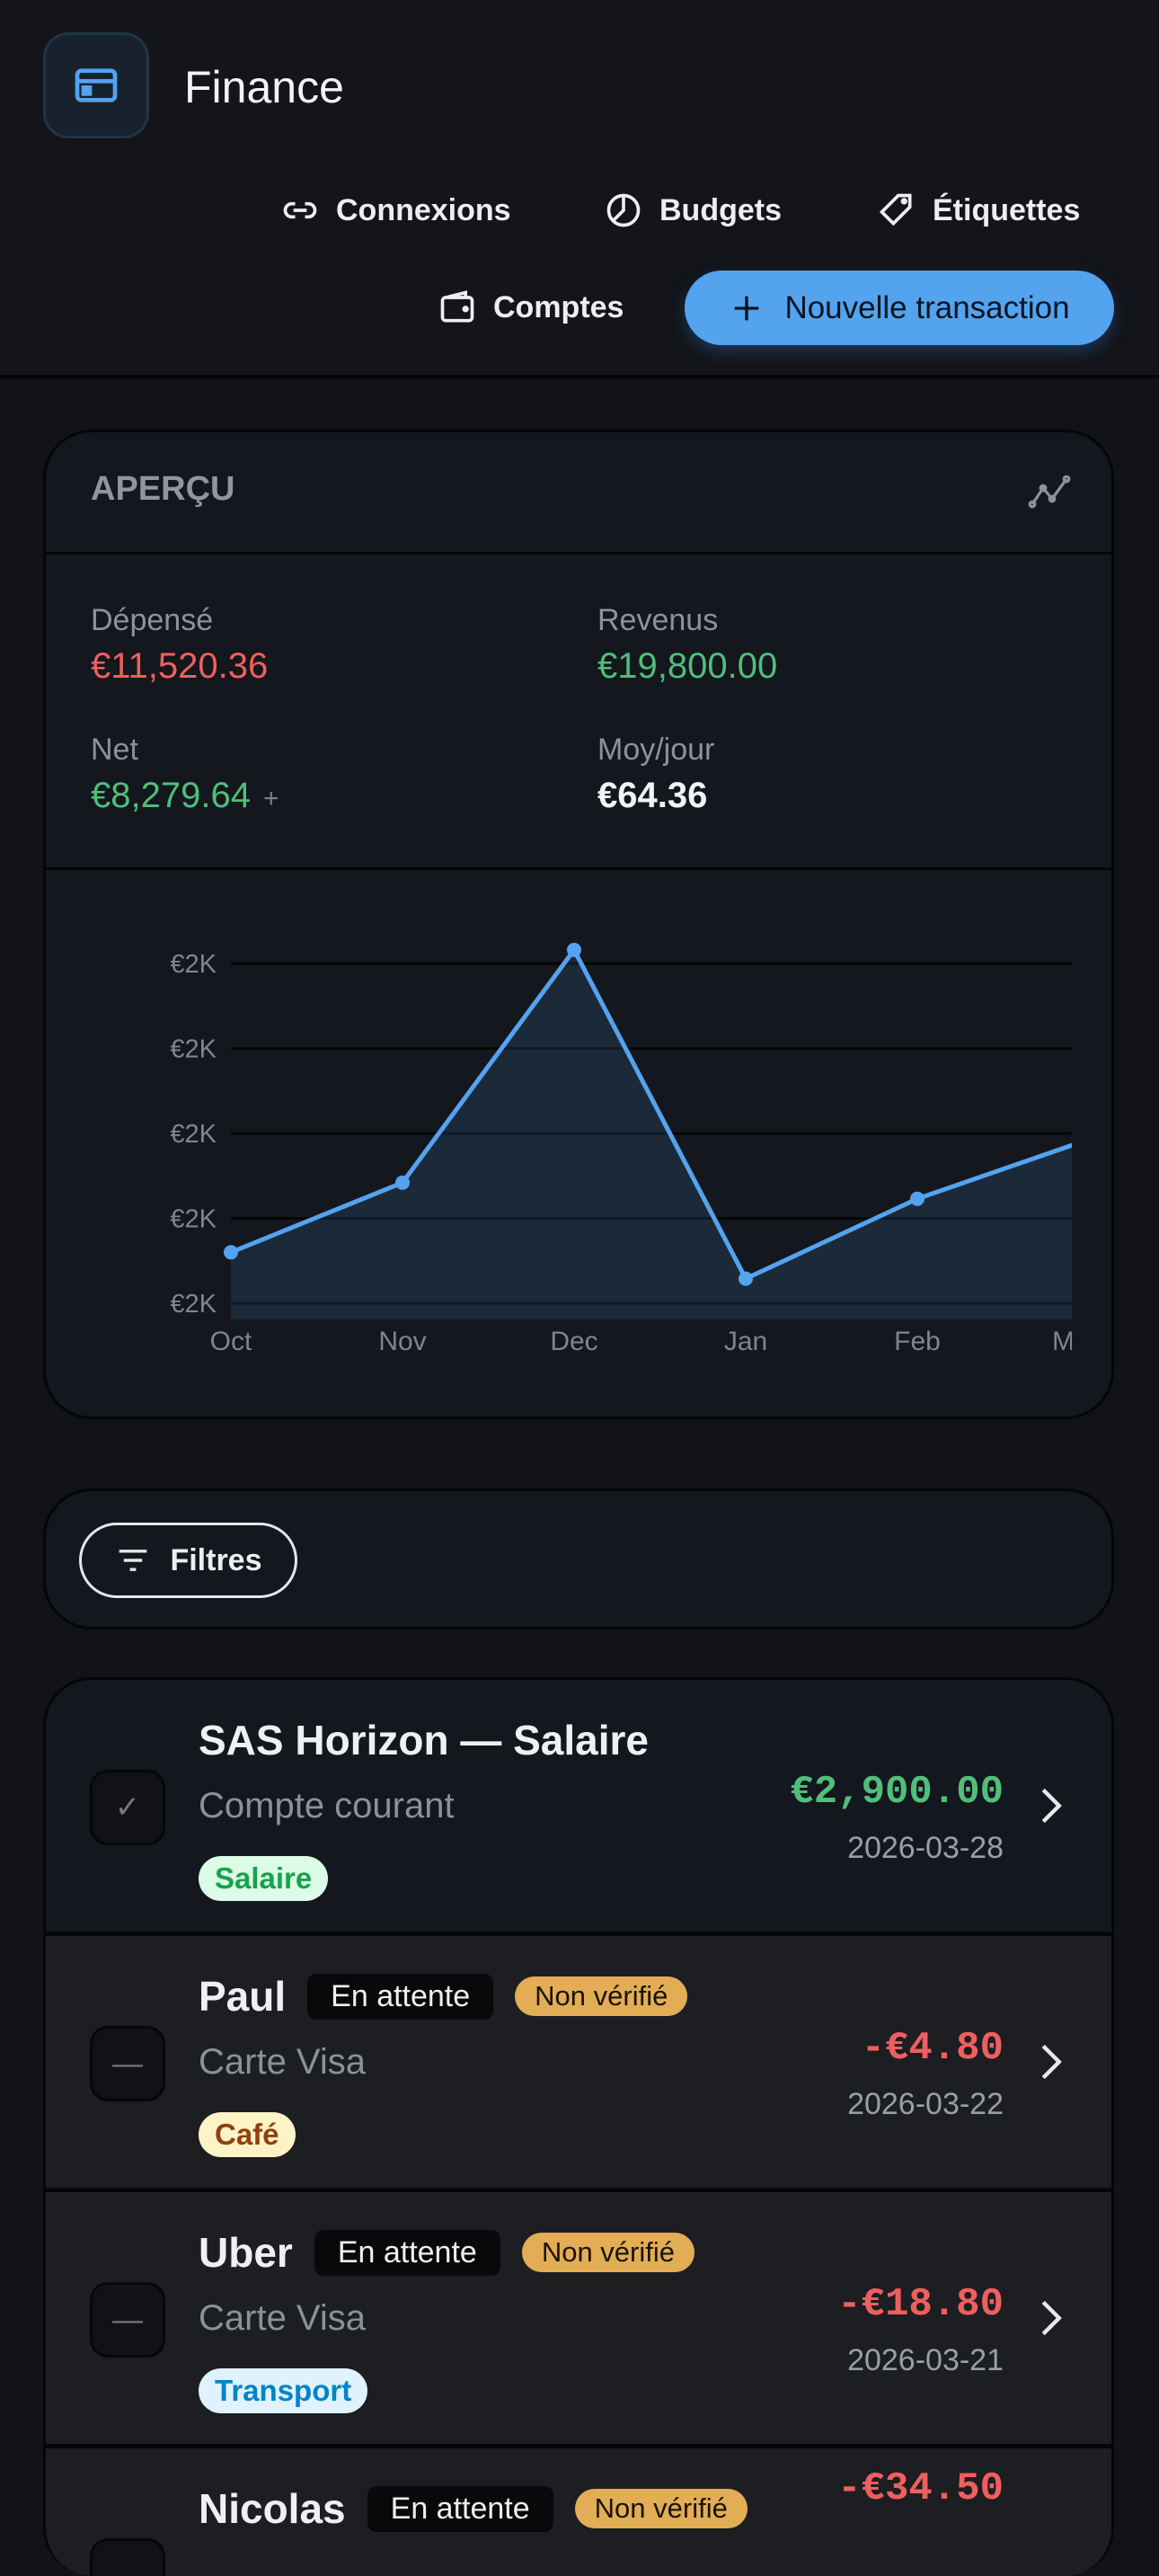  What do you see at coordinates (573, 1341) in the screenshot?
I see `x-tick-label: Dec` at bounding box center [573, 1341].